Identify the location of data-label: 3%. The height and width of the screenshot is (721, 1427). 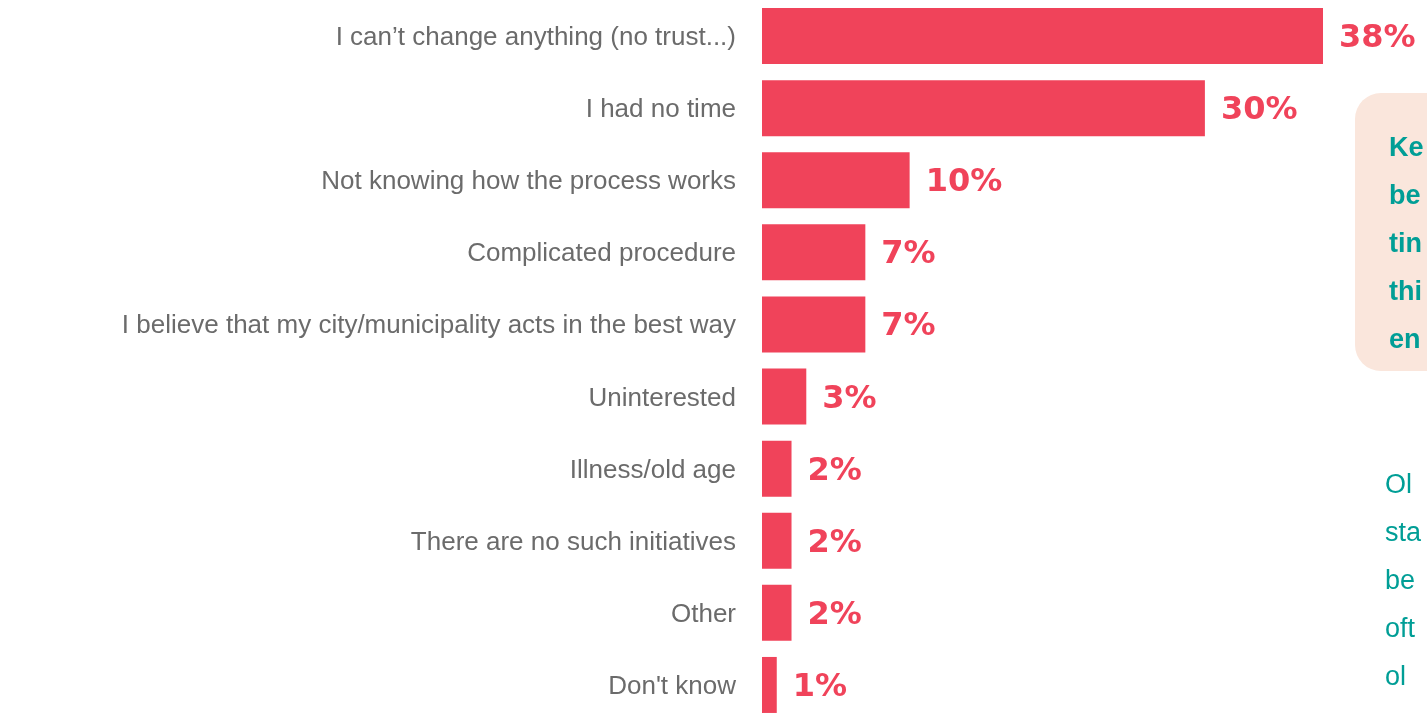
(849, 396).